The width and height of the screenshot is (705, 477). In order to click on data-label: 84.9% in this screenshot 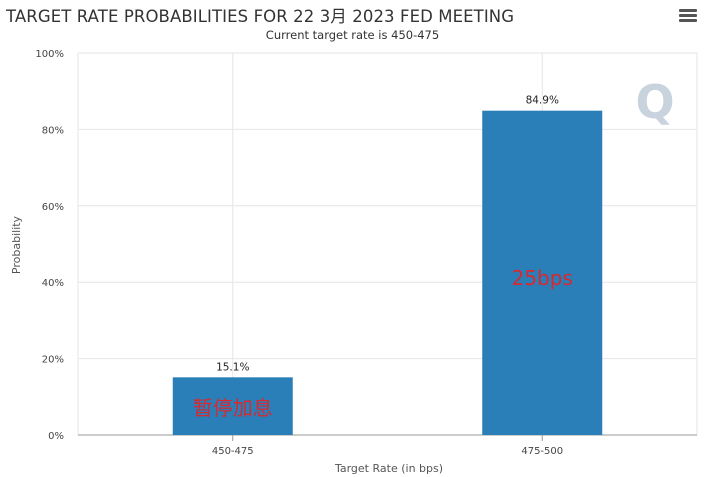, I will do `click(542, 101)`.